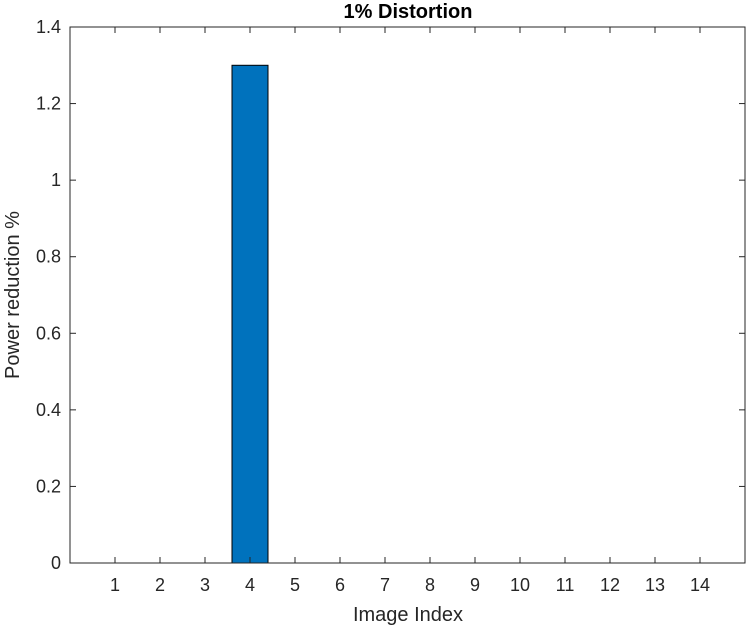 This screenshot has width=748, height=630. I want to click on y-tick-label: 1.4, so click(48, 27).